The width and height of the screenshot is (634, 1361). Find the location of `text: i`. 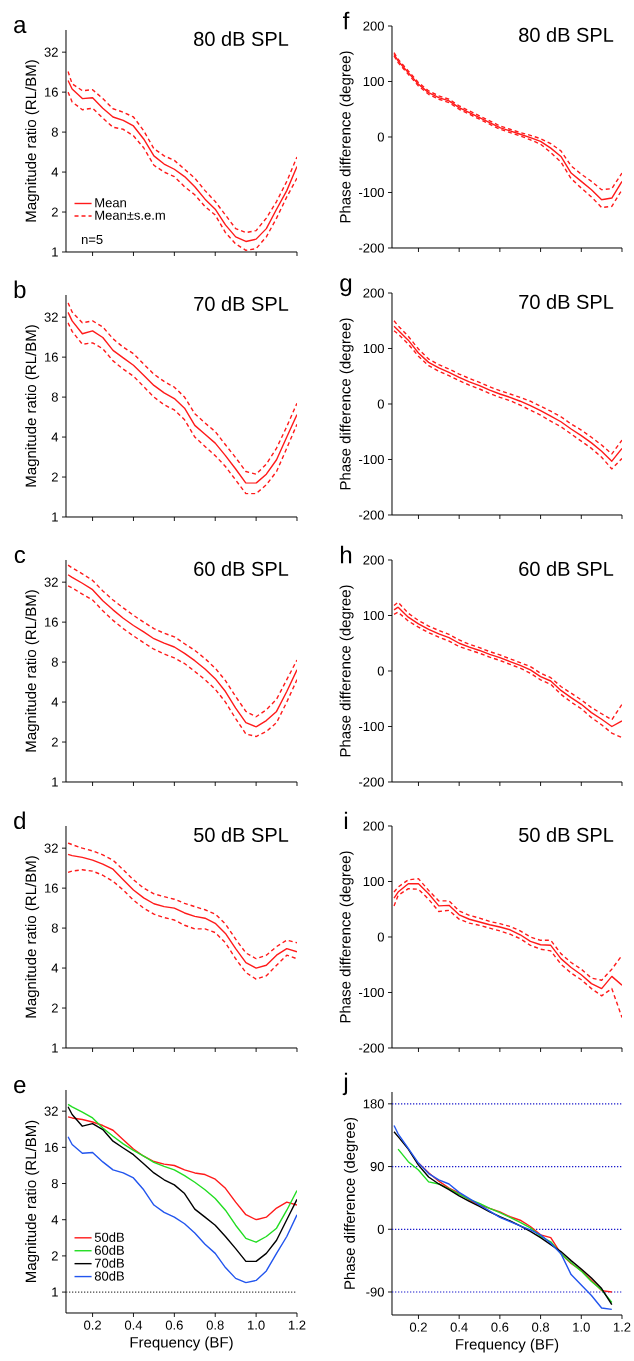

text: i is located at coordinates (345, 820).